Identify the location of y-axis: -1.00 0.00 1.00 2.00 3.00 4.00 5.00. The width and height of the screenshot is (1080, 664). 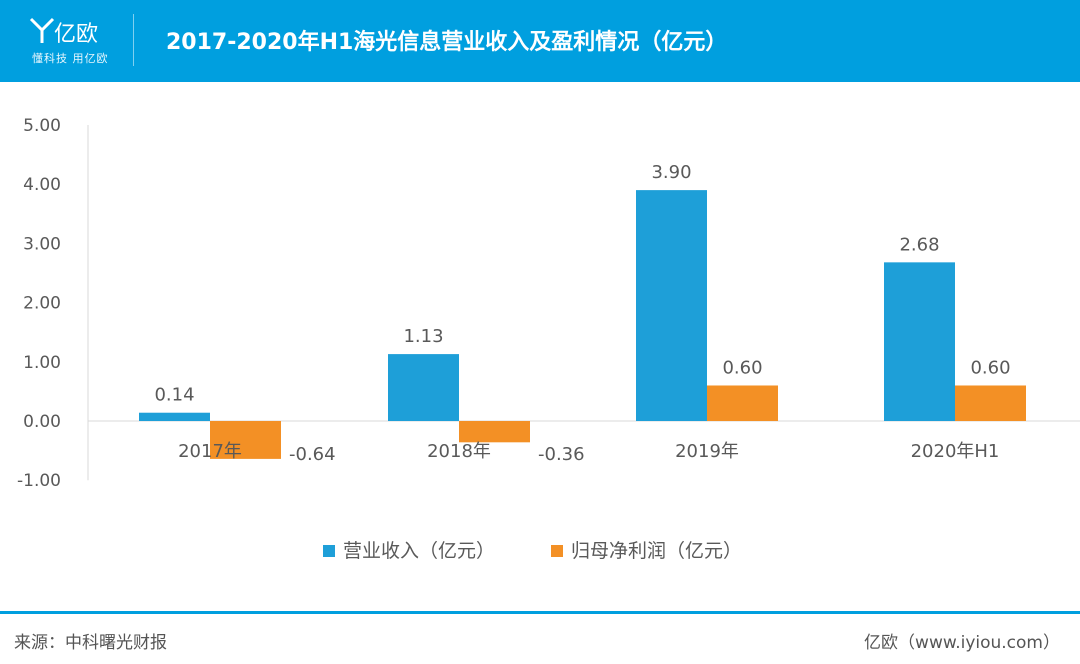
(39, 303).